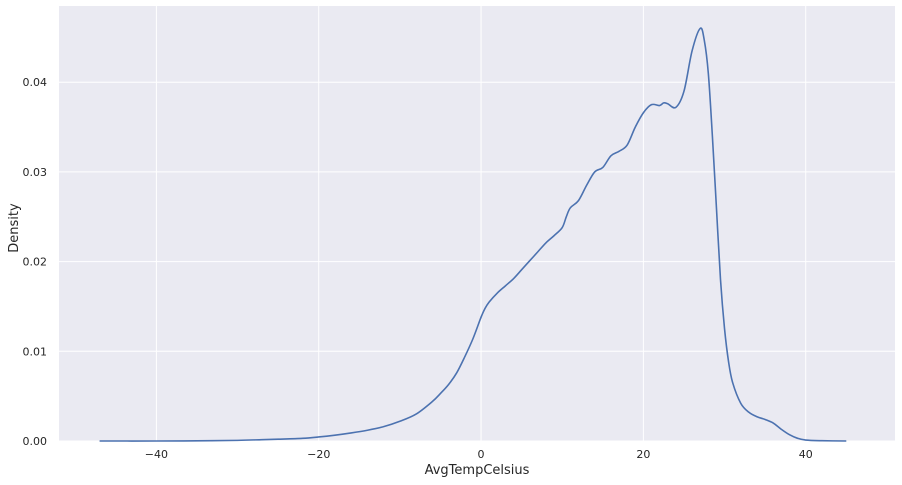 Image resolution: width=902 pixels, height=485 pixels. What do you see at coordinates (318, 454) in the screenshot?
I see `x-tick-label: −20` at bounding box center [318, 454].